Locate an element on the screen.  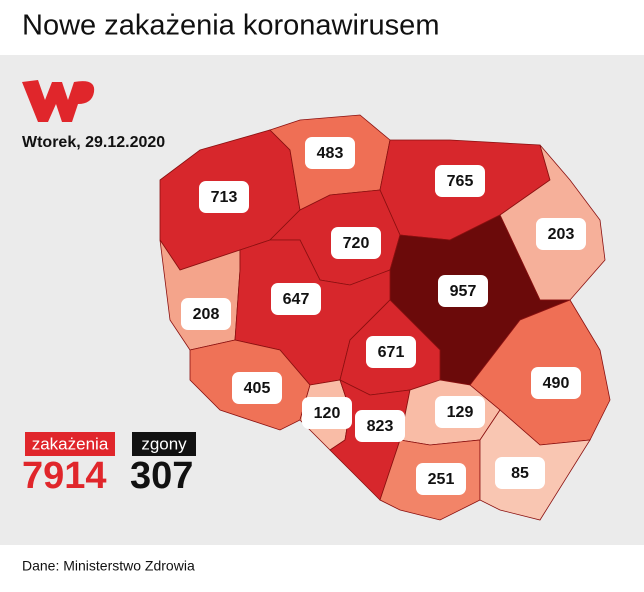
region-value: 85 is located at coordinates (520, 473).